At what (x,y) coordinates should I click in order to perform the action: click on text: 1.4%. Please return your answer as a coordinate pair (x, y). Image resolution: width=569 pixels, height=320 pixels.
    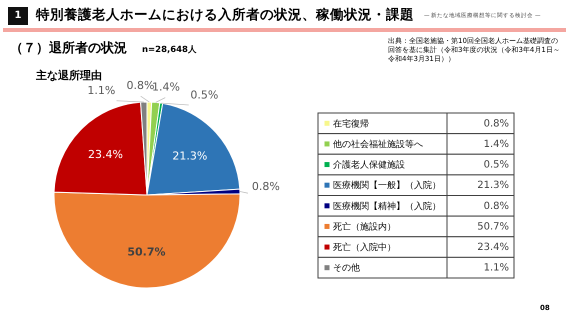
    Looking at the image, I should click on (496, 144).